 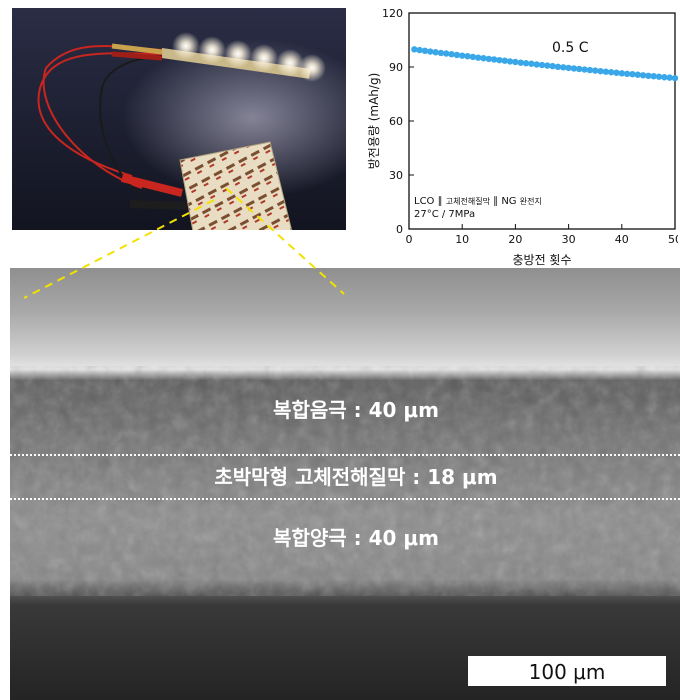 I want to click on scale-bar-label: 100 μm, so click(x=567, y=672).